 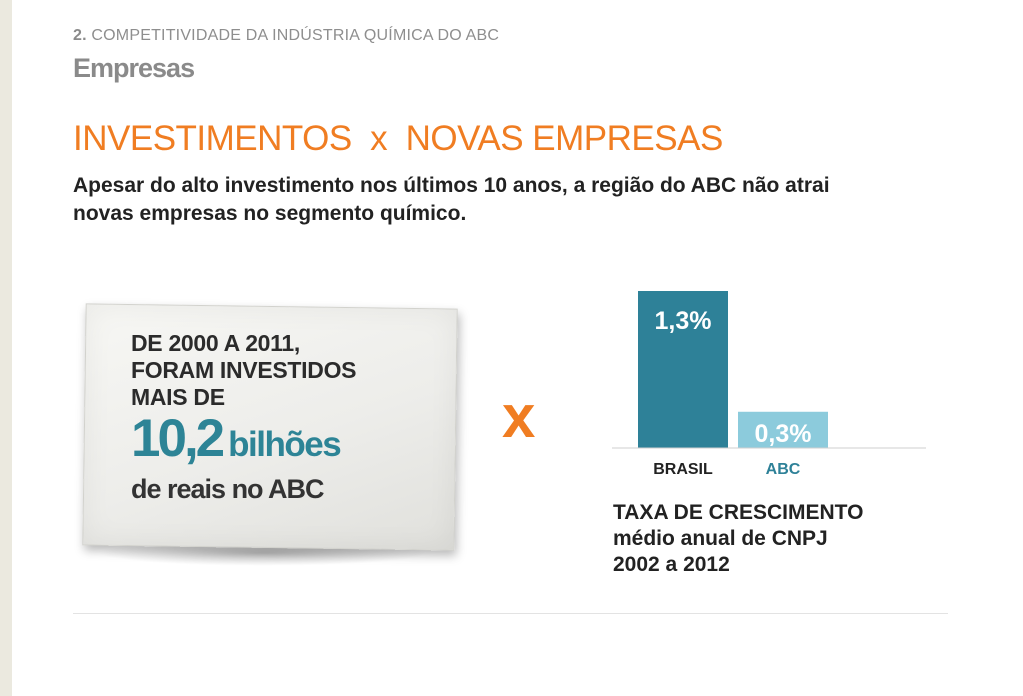 What do you see at coordinates (671, 564) in the screenshot?
I see `chart-period: 2002 a 2012` at bounding box center [671, 564].